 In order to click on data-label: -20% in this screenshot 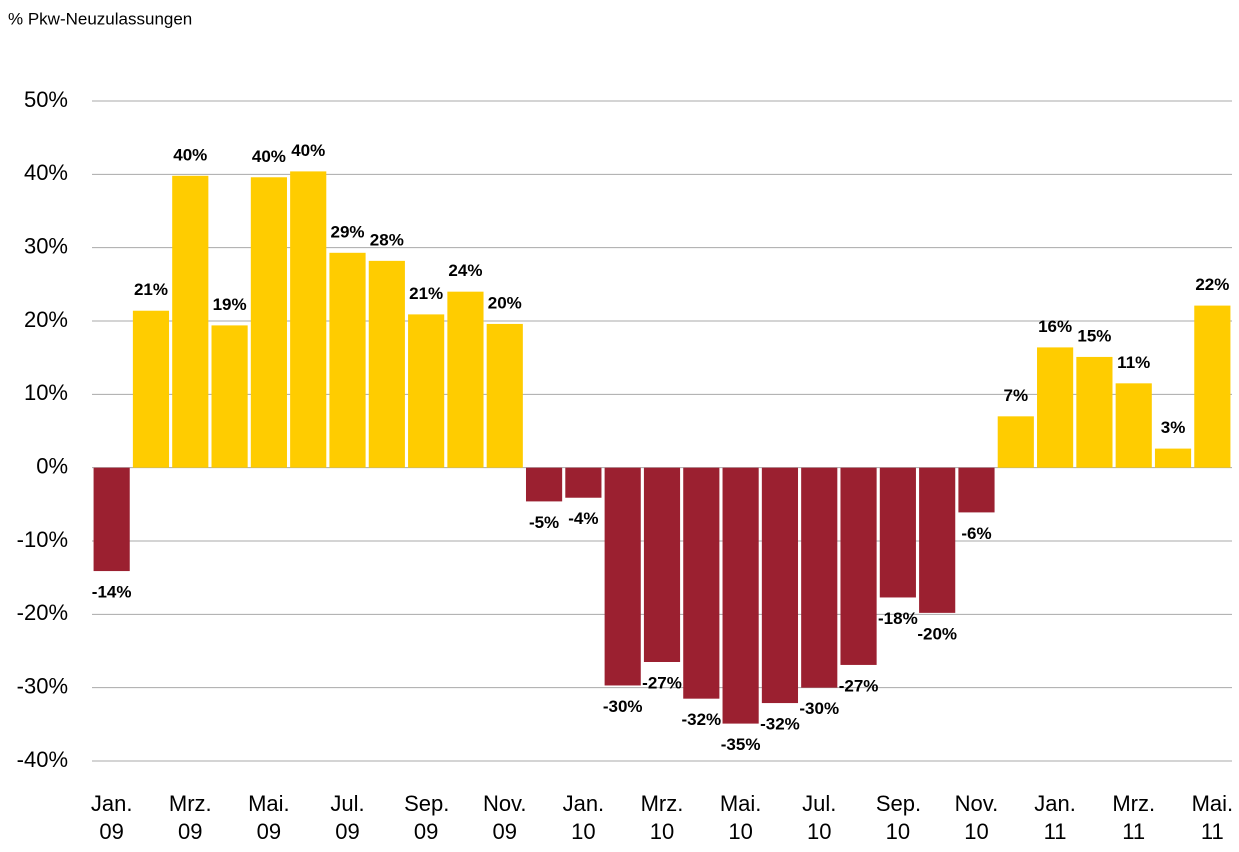, I will do `click(937, 633)`.